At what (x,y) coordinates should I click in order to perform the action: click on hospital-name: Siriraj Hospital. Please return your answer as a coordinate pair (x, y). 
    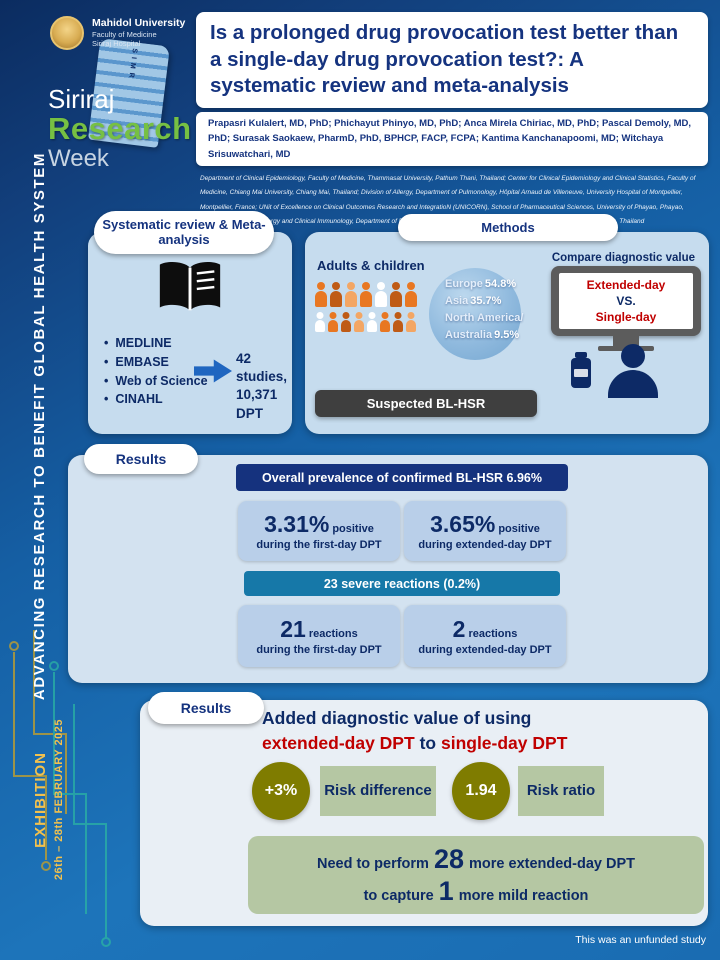
    Looking at the image, I should click on (116, 44).